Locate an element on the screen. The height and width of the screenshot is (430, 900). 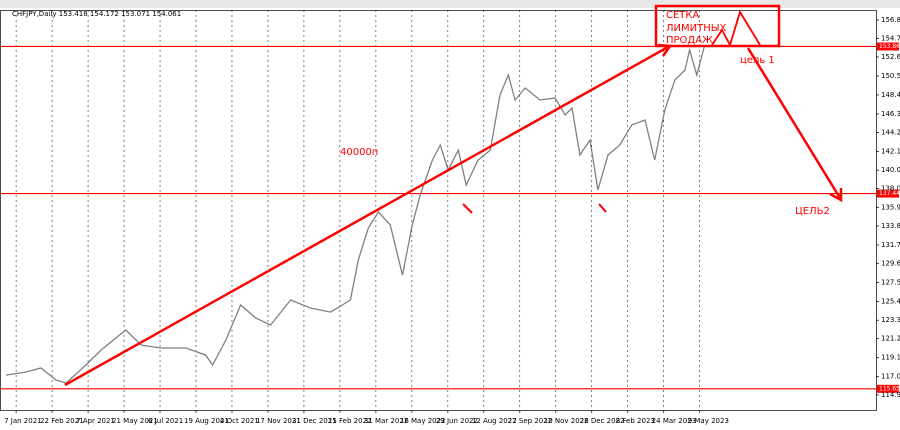
annotation: СЕТКА is located at coordinates (683, 15).